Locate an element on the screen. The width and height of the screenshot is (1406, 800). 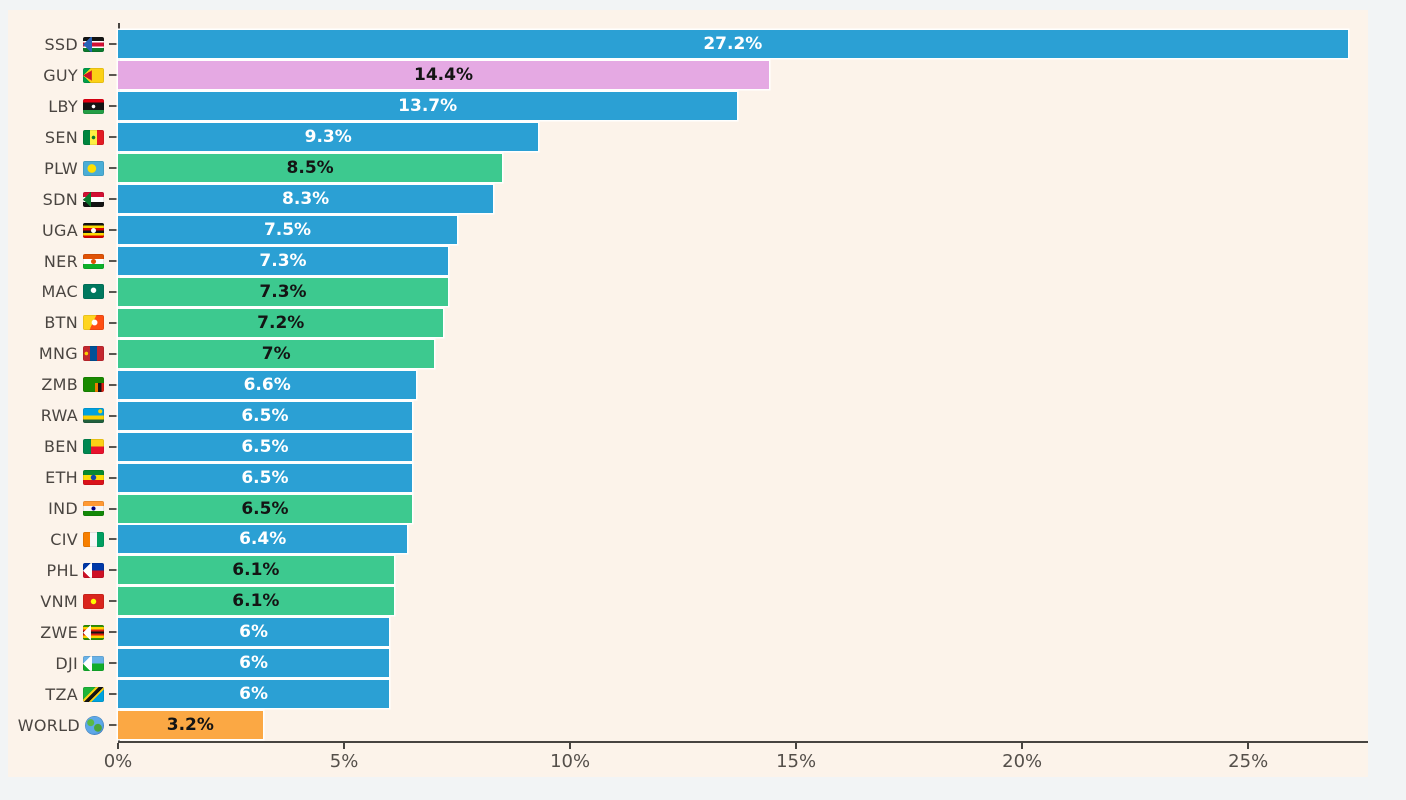
y-axis-label: SDN is located at coordinates (63, 199).